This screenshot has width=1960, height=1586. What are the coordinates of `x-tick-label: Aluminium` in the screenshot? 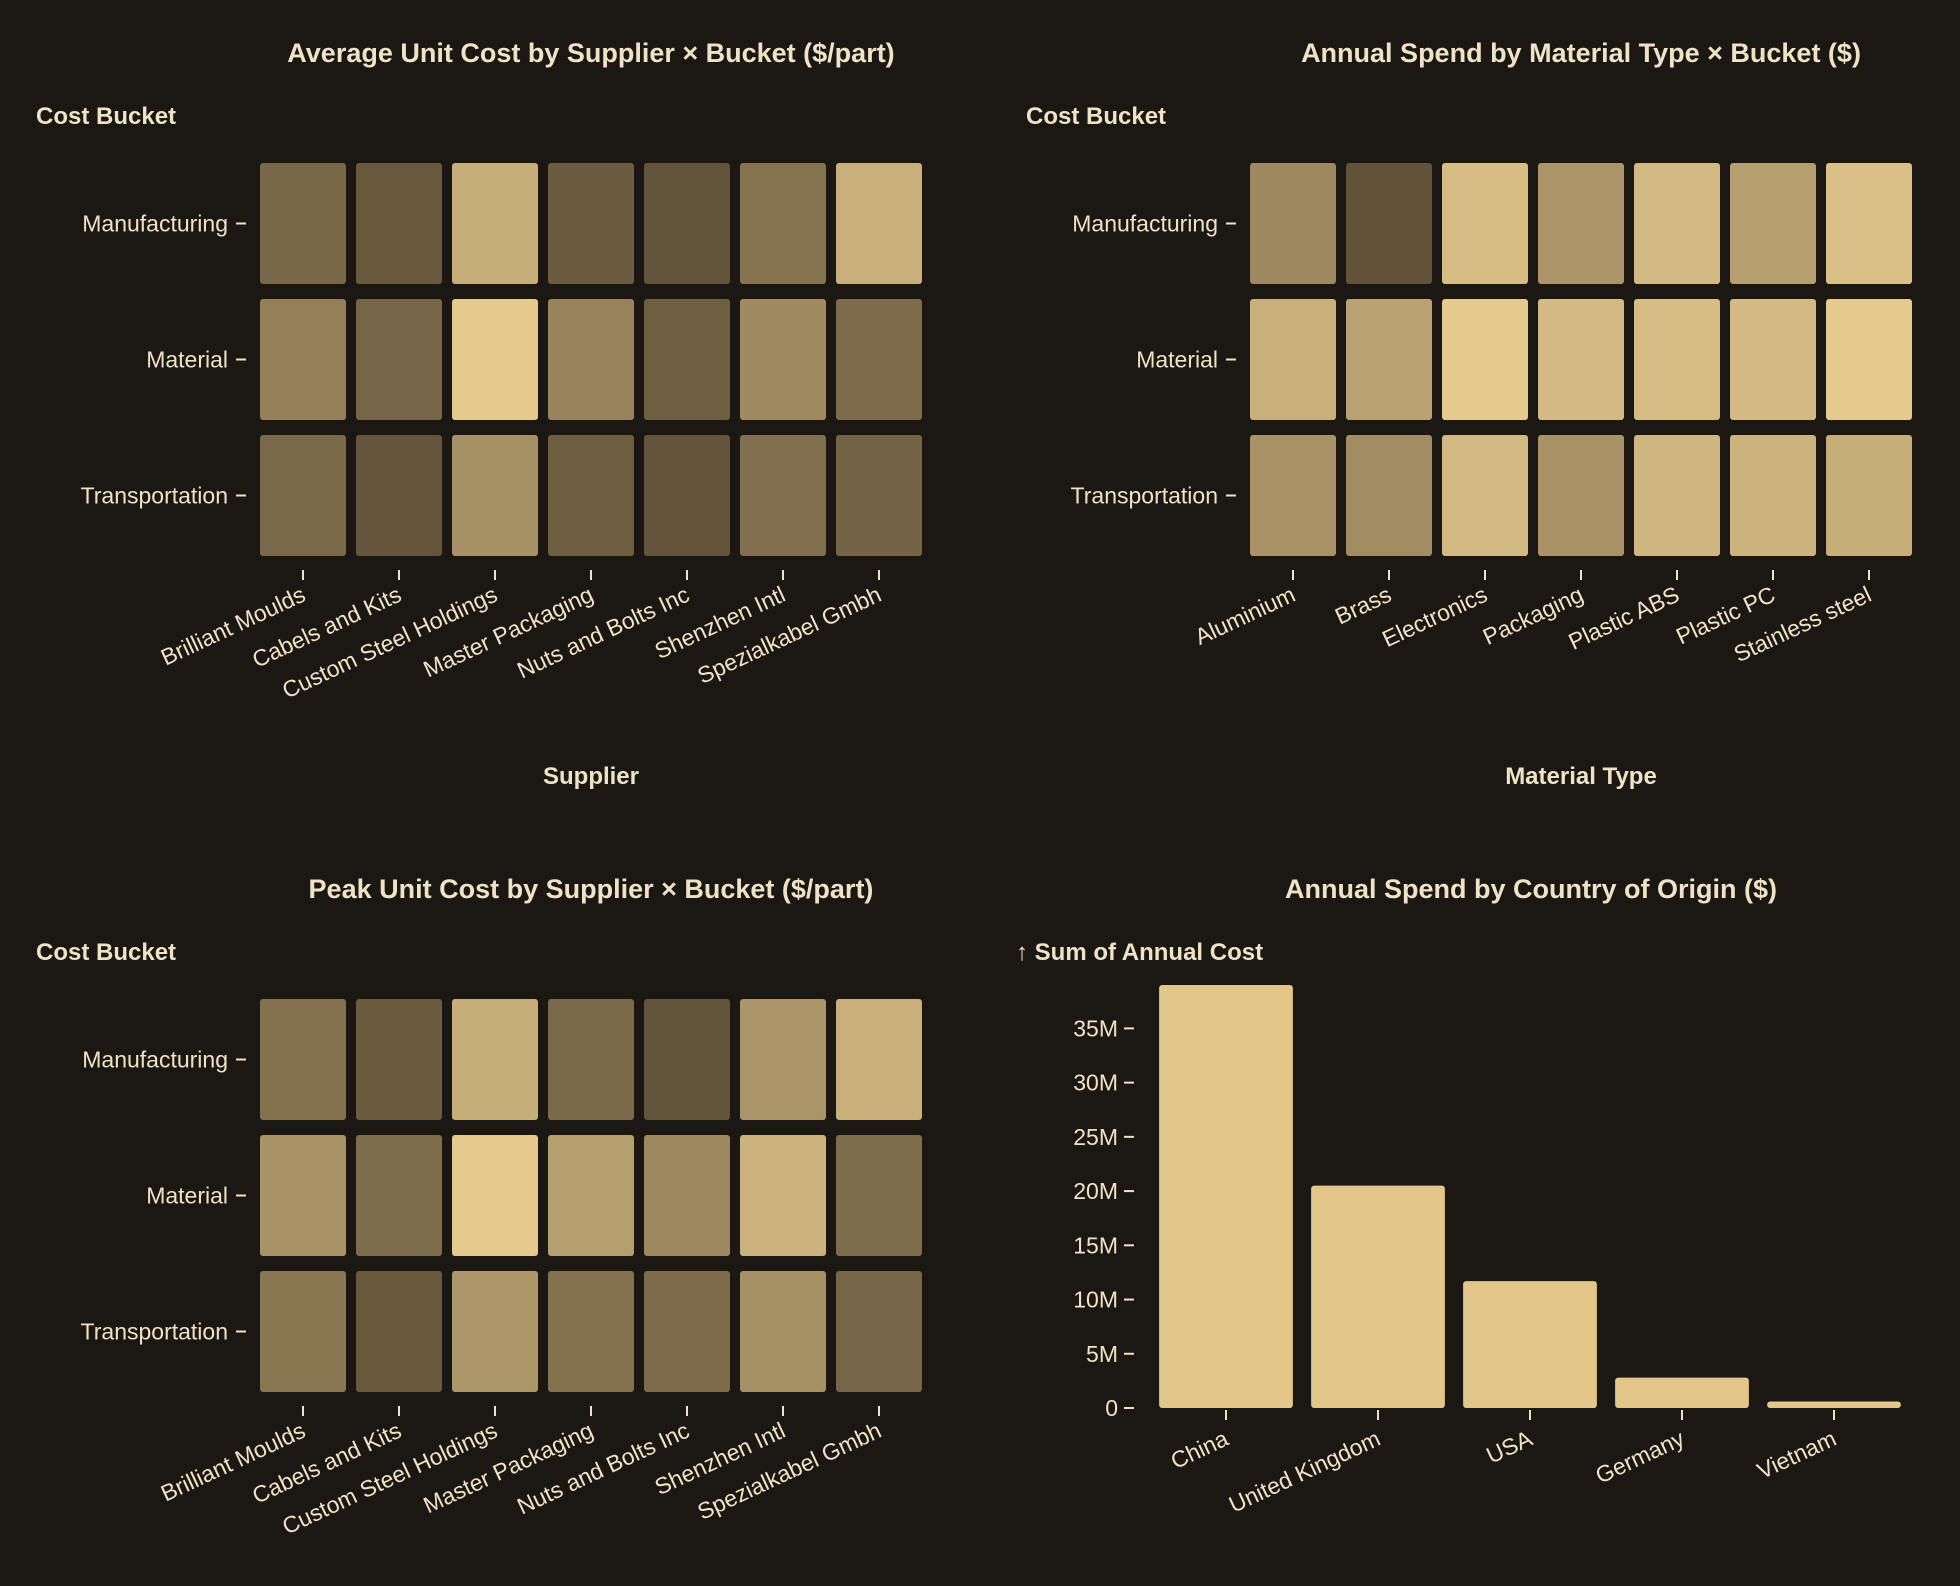 It's located at (1245, 615).